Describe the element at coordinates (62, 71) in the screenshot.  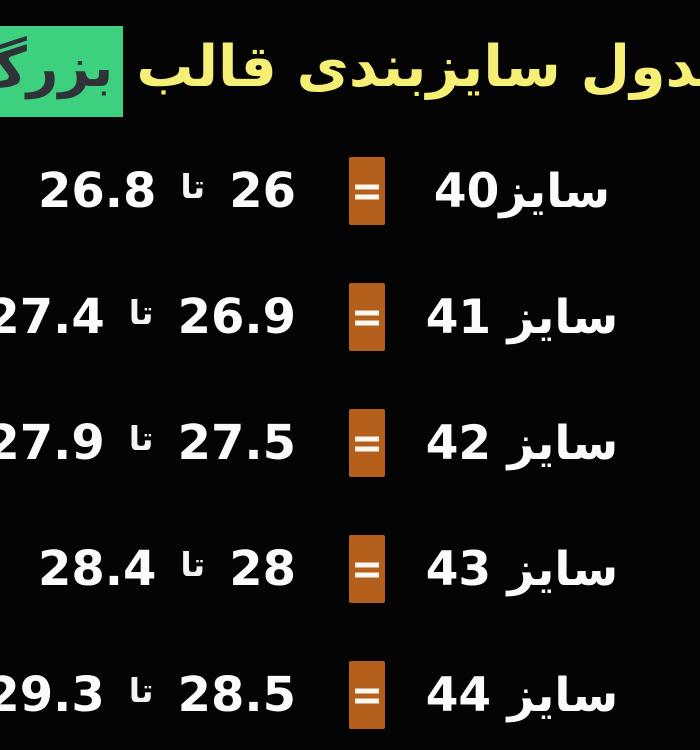
I see `title-highlight: بزرگ` at that location.